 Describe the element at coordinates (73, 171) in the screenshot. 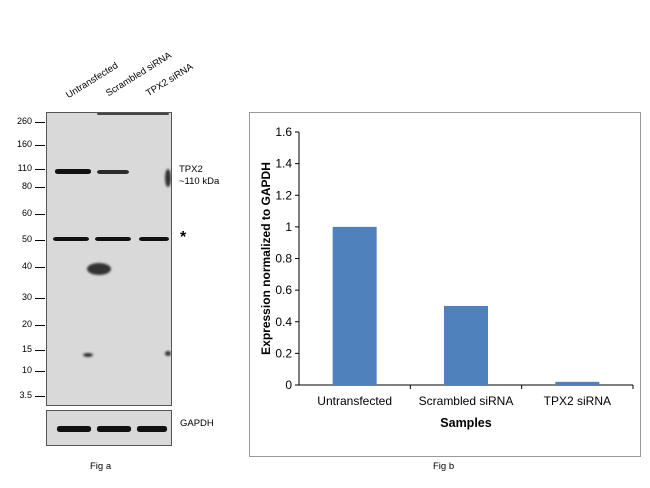

I see `band-tpx2-untransfected` at that location.